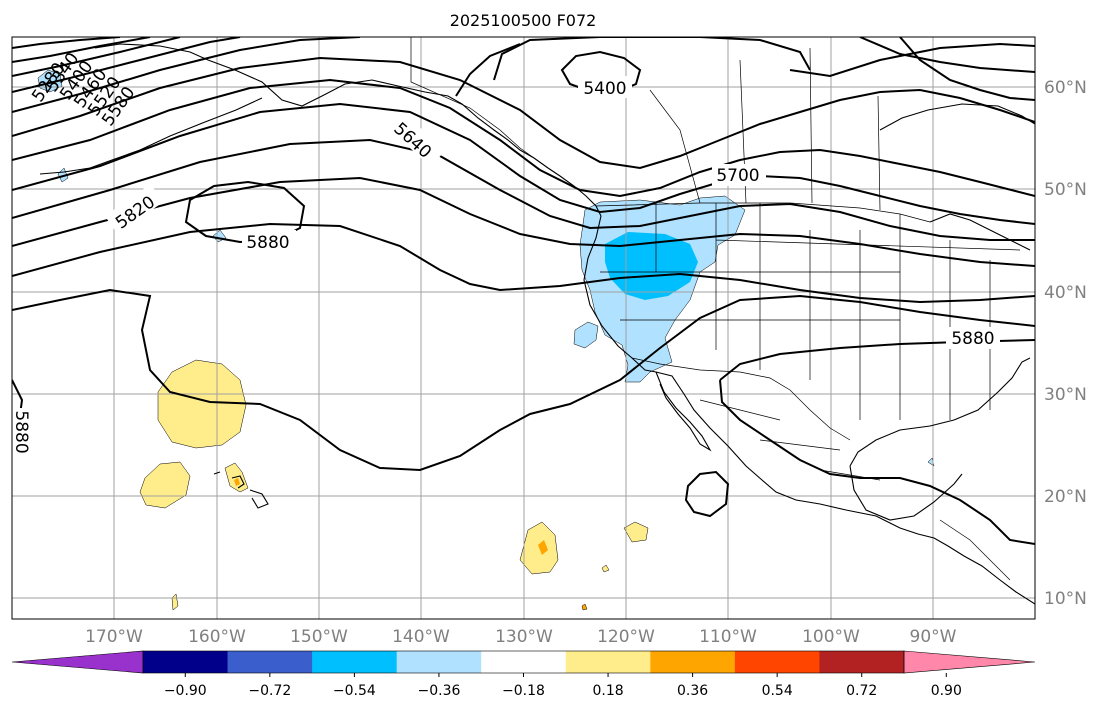  I want to click on contour-5880-closed-east, so click(707, 494).